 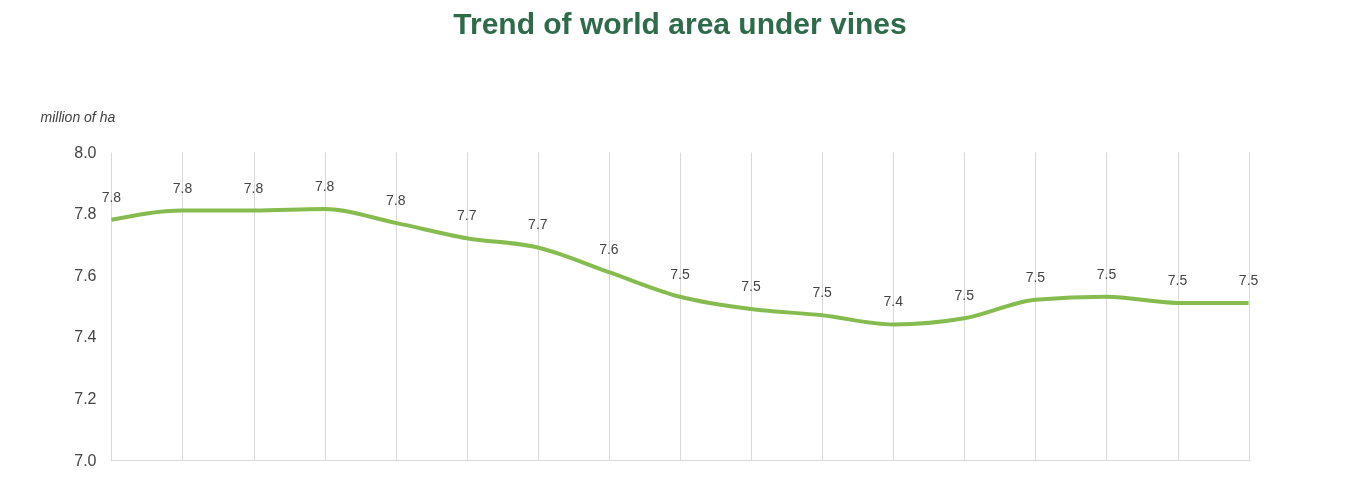 What do you see at coordinates (85, 275) in the screenshot?
I see `y-tick-label: 7.6` at bounding box center [85, 275].